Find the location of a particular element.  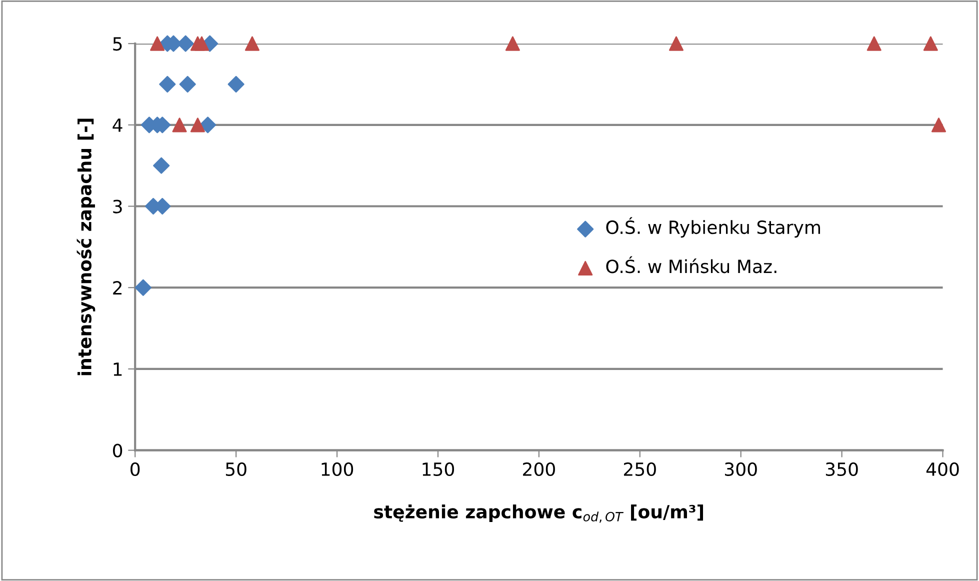

legend-label: O.Ś. w Rybienku Starym is located at coordinates (713, 227).